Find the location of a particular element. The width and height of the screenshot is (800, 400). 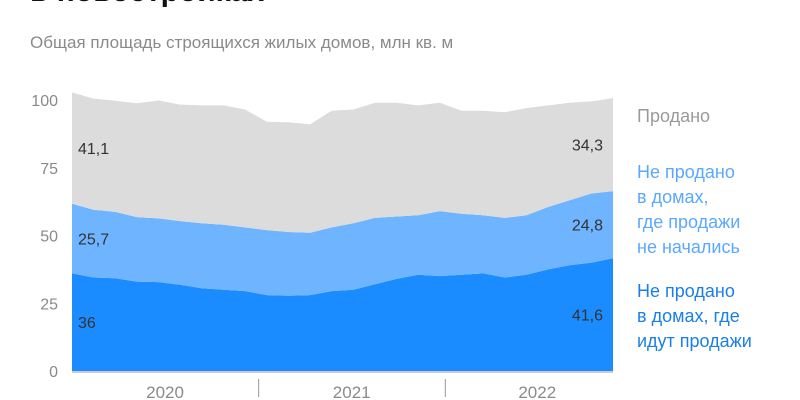

chart-title: в новостройках is located at coordinates (147, 4).